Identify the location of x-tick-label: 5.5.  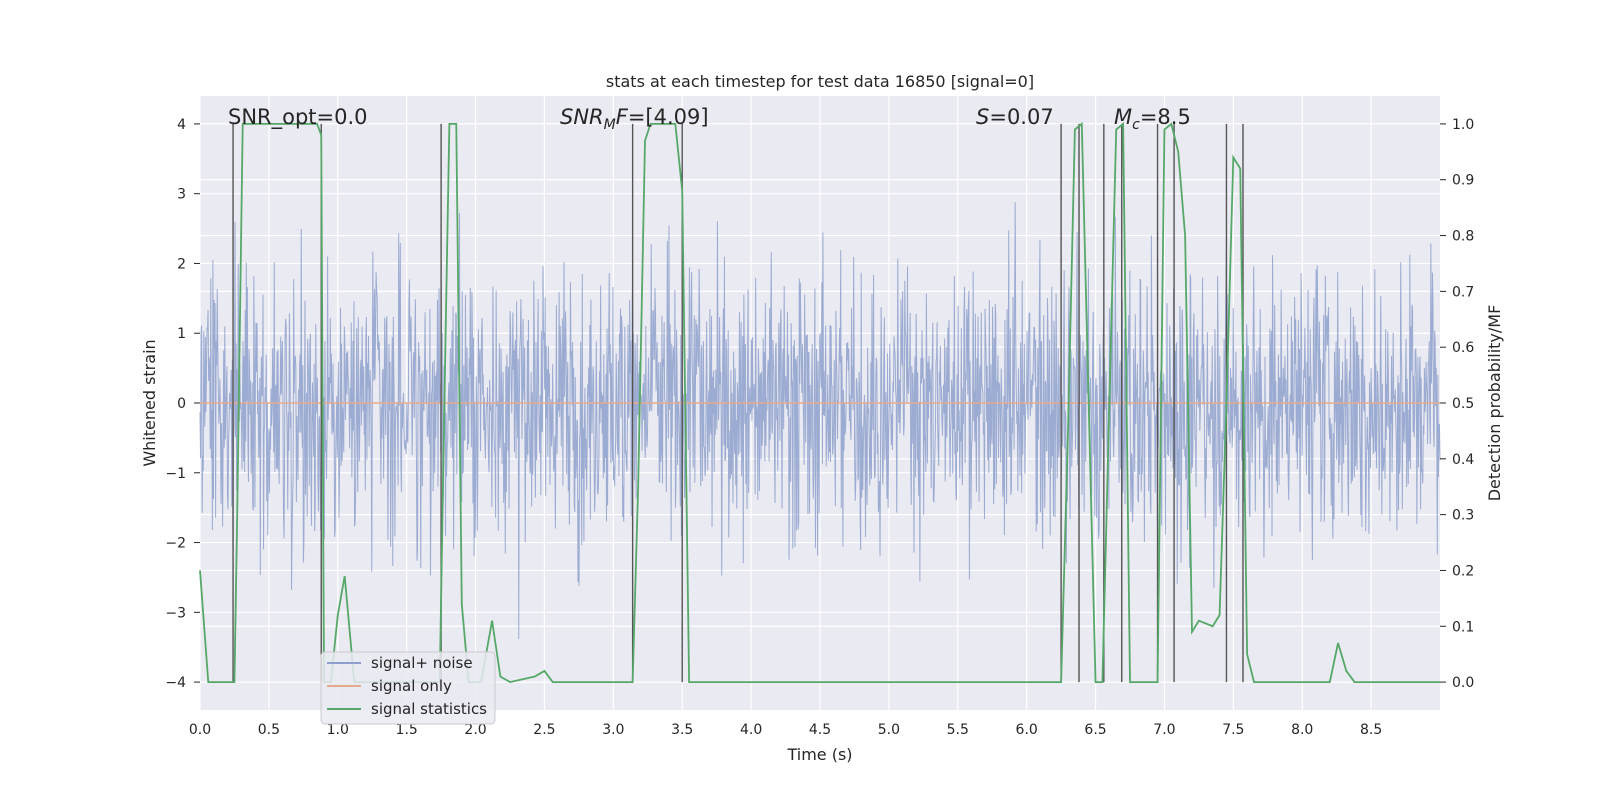
(958, 730).